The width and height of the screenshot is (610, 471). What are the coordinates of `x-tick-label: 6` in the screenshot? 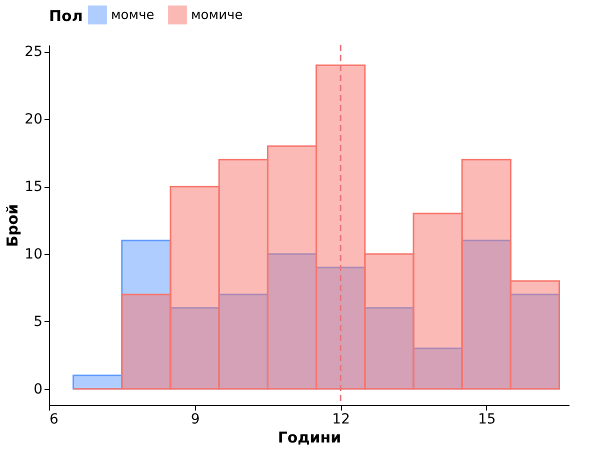 It's located at (54, 420).